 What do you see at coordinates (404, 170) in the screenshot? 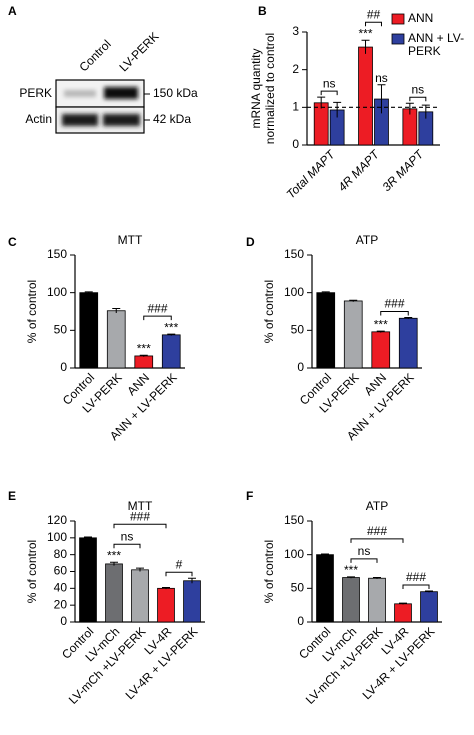
I see `x-tick-label: 3R MAPT` at bounding box center [404, 170].